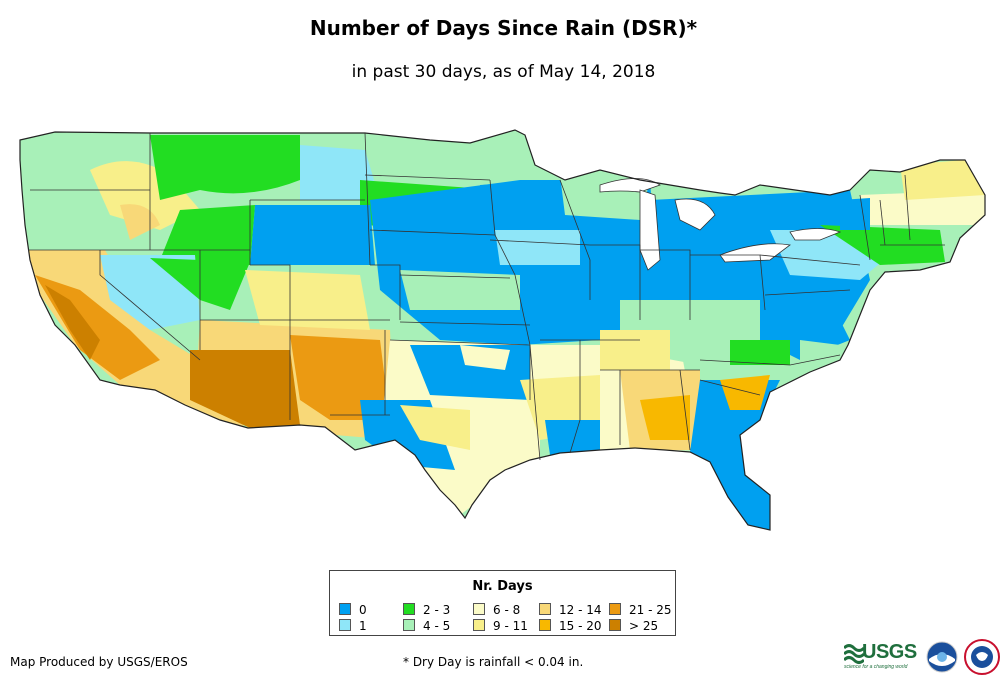 The width and height of the screenshot is (1007, 691). Describe the element at coordinates (889, 652) in the screenshot. I see `usgs-logo-text: USGS` at that location.